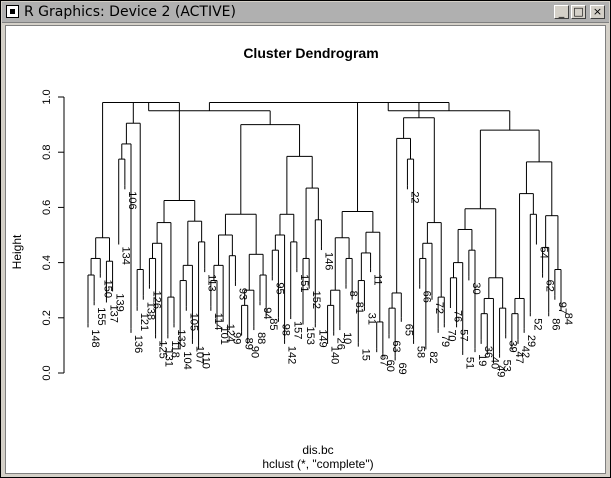 The image size is (611, 478). I want to click on leaf-label: 51, so click(470, 363).